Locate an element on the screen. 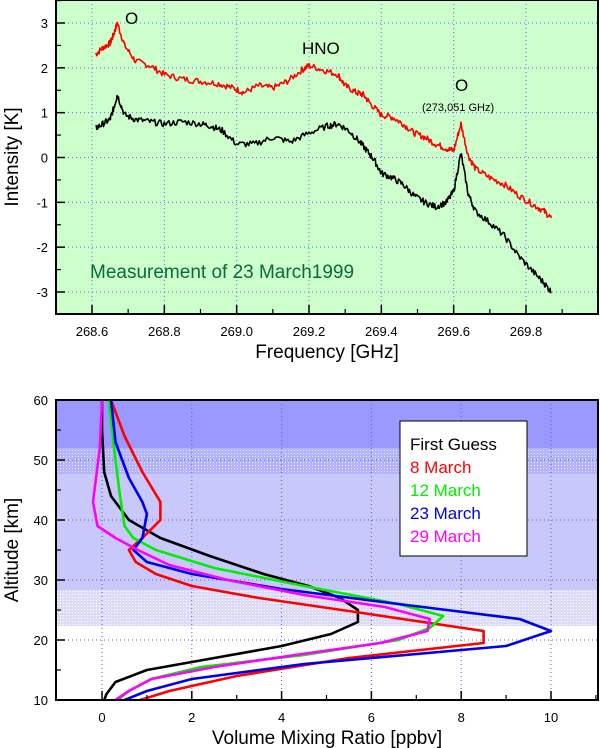  y-axis-label: Altitude [km] is located at coordinates (12, 550).